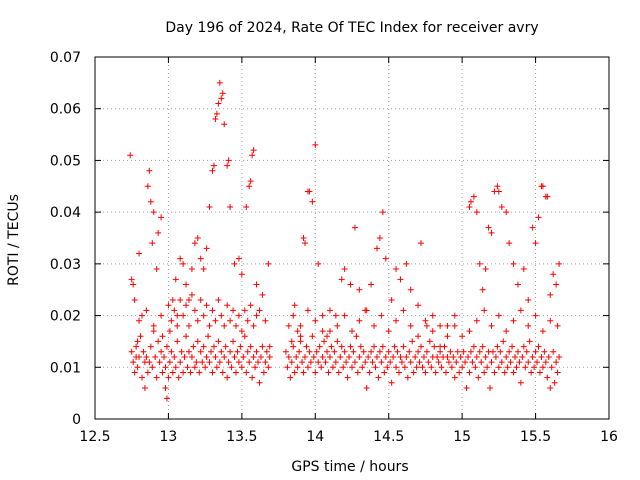 The width and height of the screenshot is (640, 480). I want to click on y-tick-label: 0.03, so click(65, 265).